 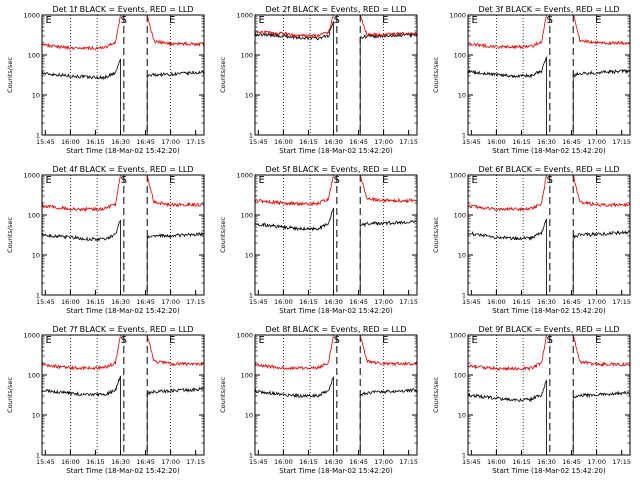 I want to click on chart-title: Det 1f BLACK = Events, RED = LLD, so click(x=122, y=9).